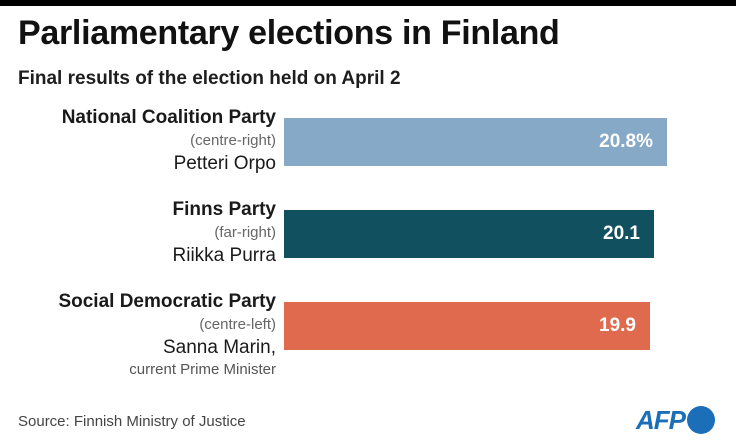 The image size is (736, 446). What do you see at coordinates (475, 142) in the screenshot?
I see `bar: 20.8%` at bounding box center [475, 142].